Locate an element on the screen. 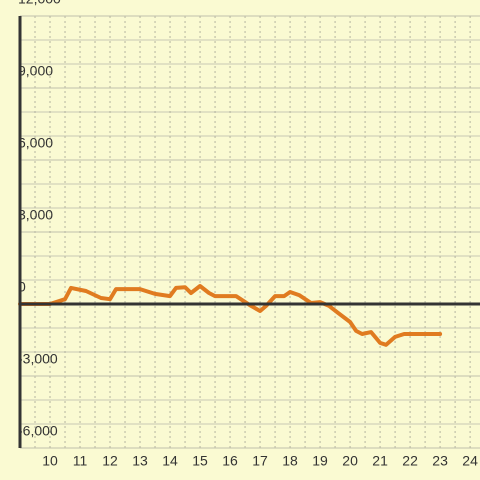  y-tick-label: 3,000 is located at coordinates (35, 215).